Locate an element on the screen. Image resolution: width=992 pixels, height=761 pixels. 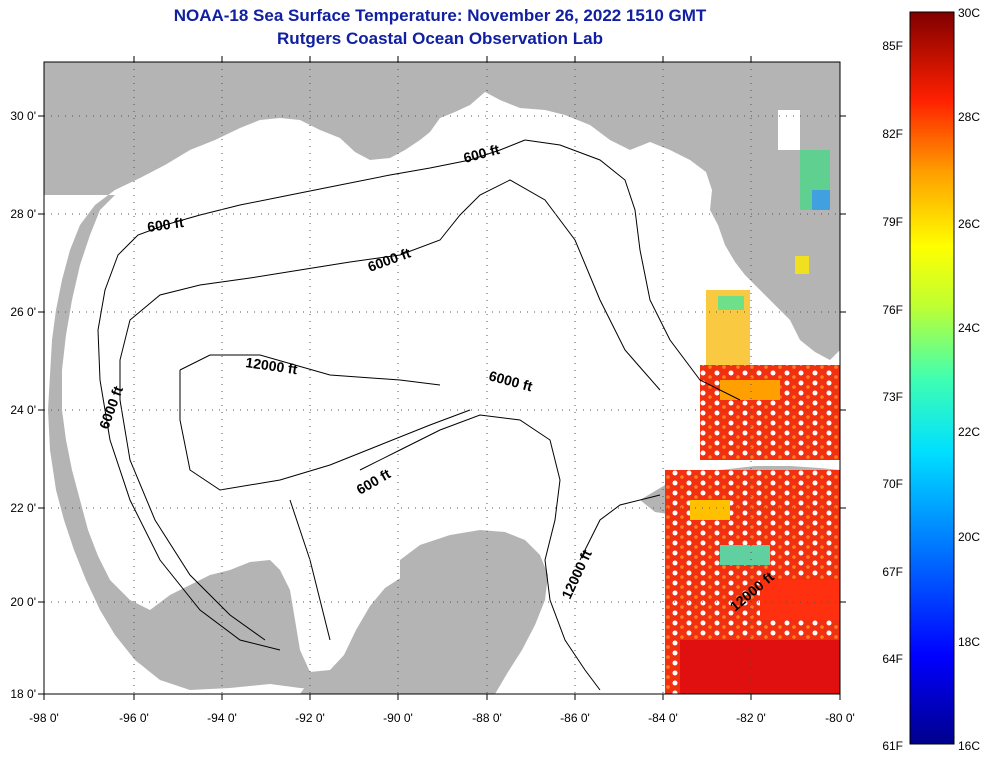
lat-tick-label: 18 0' is located at coordinates (23, 694).